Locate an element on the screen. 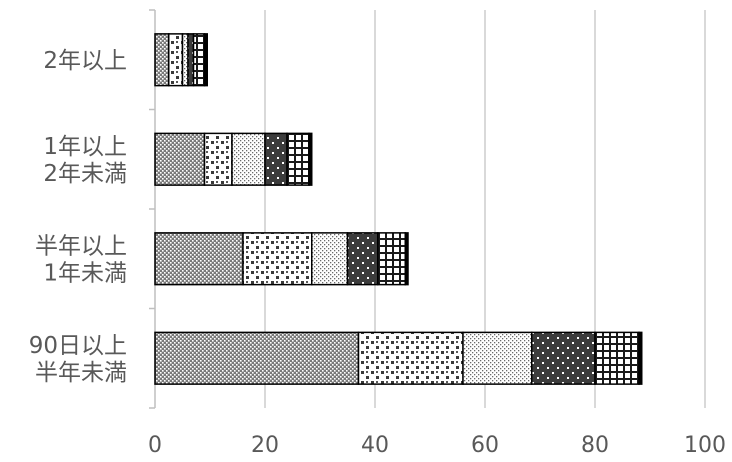 Image resolution: width=732 pixels, height=462 pixels. x-tick-label: 80 is located at coordinates (595, 445).